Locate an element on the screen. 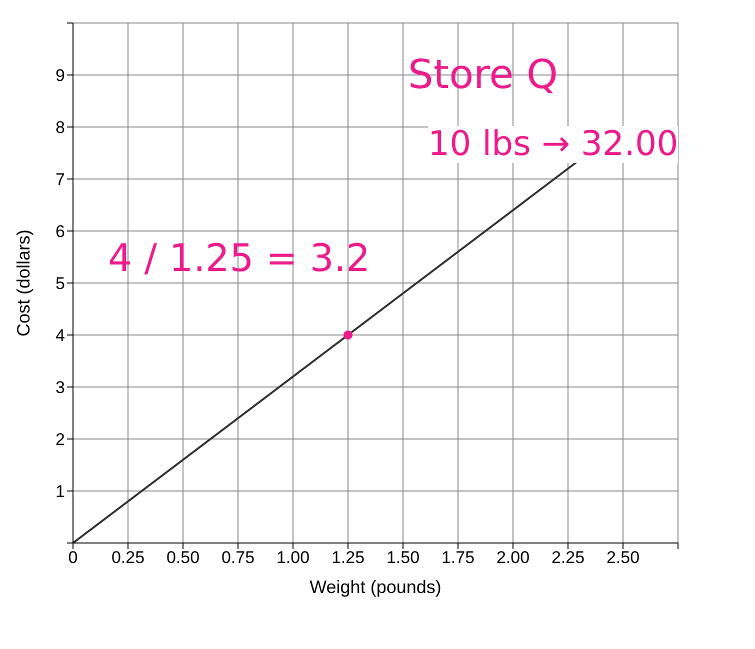 The height and width of the screenshot is (649, 755). annotation: Store Q is located at coordinates (483, 75).